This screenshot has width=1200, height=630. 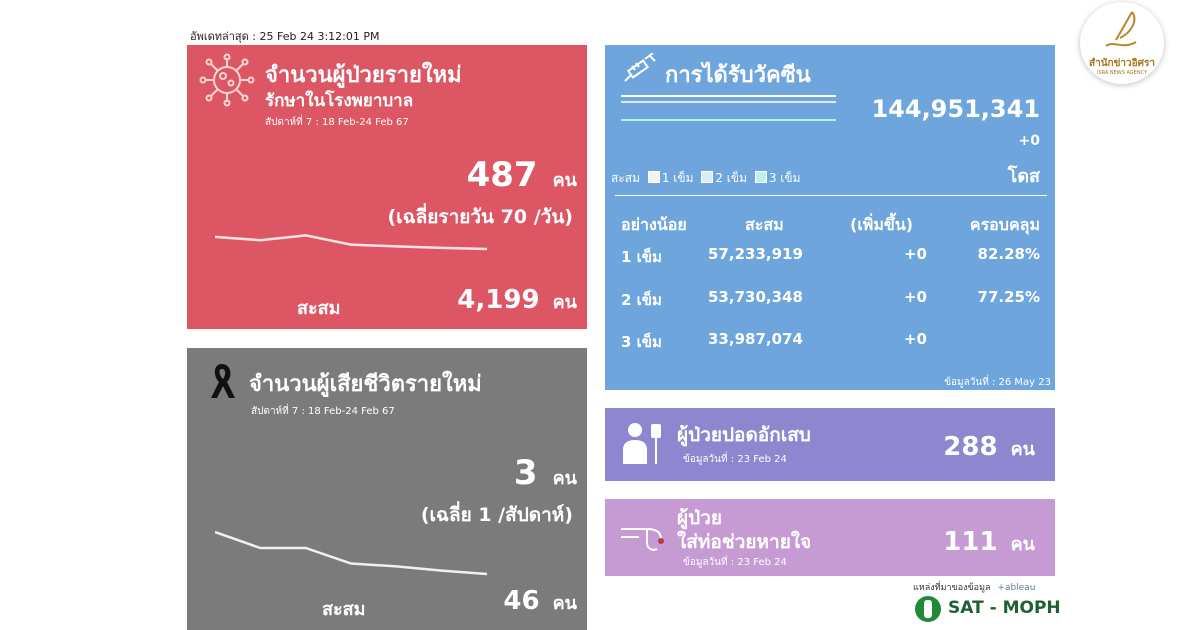 I want to click on ventilator-value-row: 111 คน, so click(x=989, y=542).